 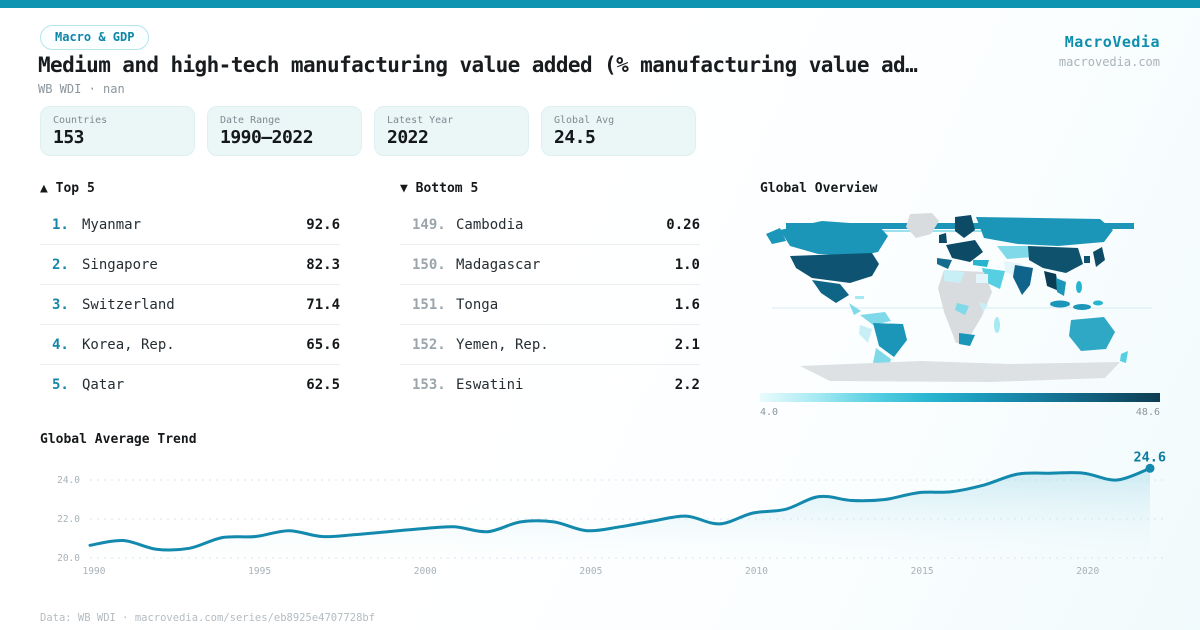 What do you see at coordinates (819, 188) in the screenshot?
I see `map-title: Global Overview` at bounding box center [819, 188].